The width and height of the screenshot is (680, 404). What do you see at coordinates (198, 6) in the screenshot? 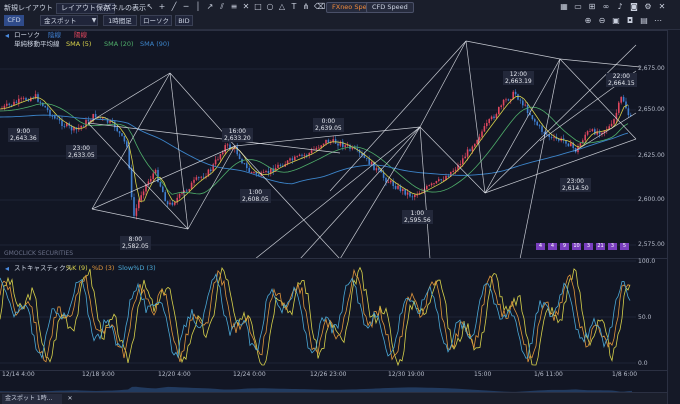
I see `vline-tool-icon: │` at bounding box center [198, 6].